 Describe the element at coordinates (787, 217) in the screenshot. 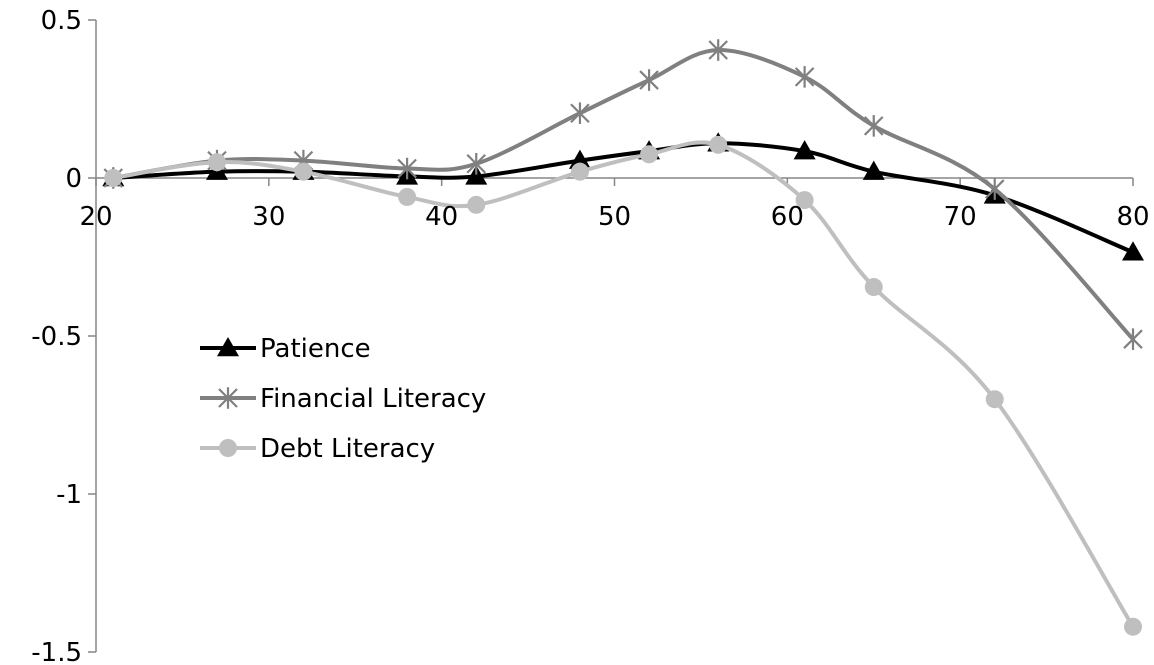

I see `x-tick-label: 60` at that location.